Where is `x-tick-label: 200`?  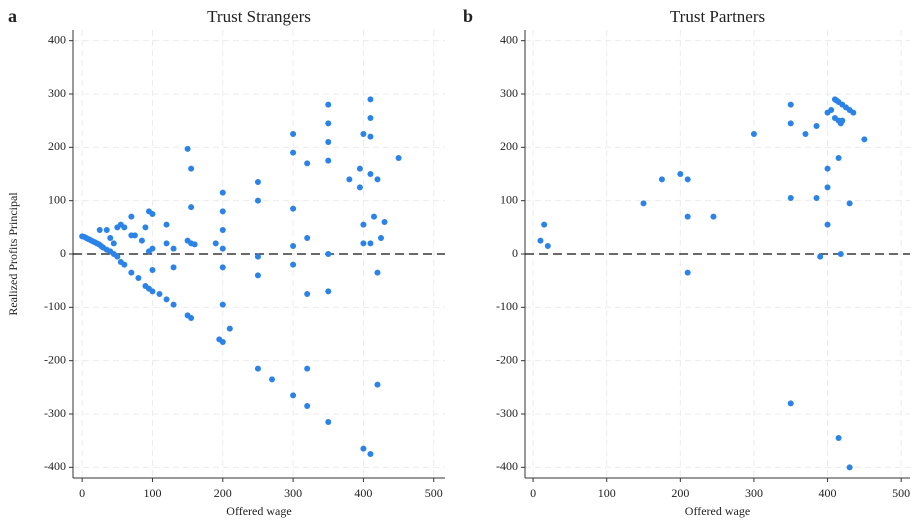 x-tick-label: 200 is located at coordinates (223, 493).